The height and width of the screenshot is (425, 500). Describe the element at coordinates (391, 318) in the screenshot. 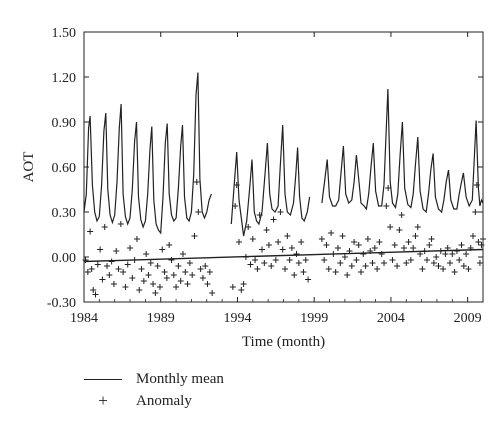

I see `x-tick-label: 2004` at that location.